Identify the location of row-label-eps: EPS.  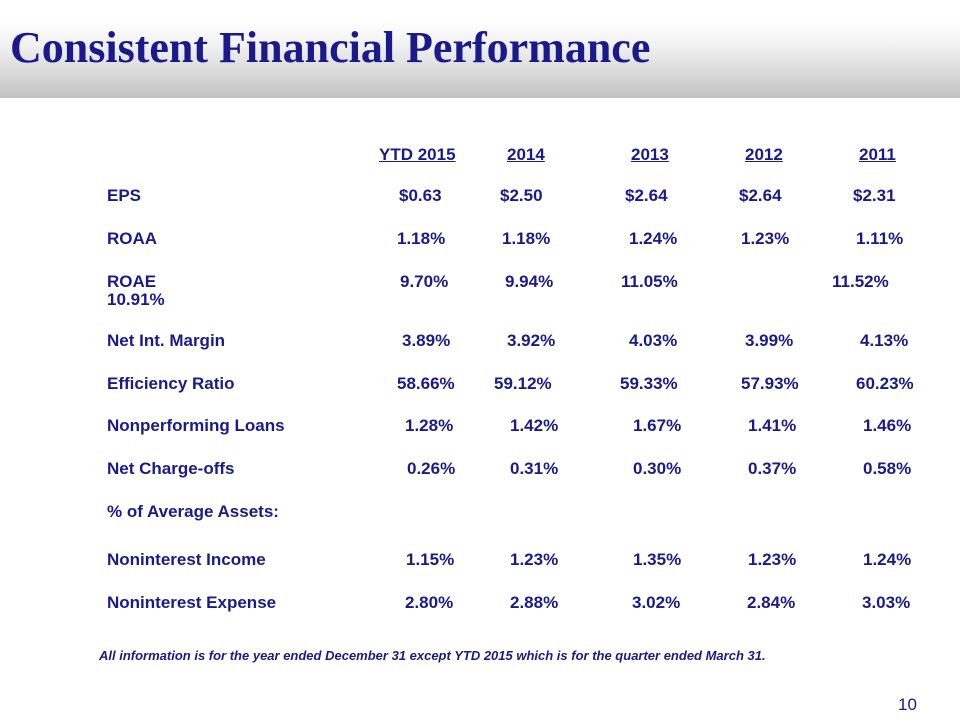
(124, 195).